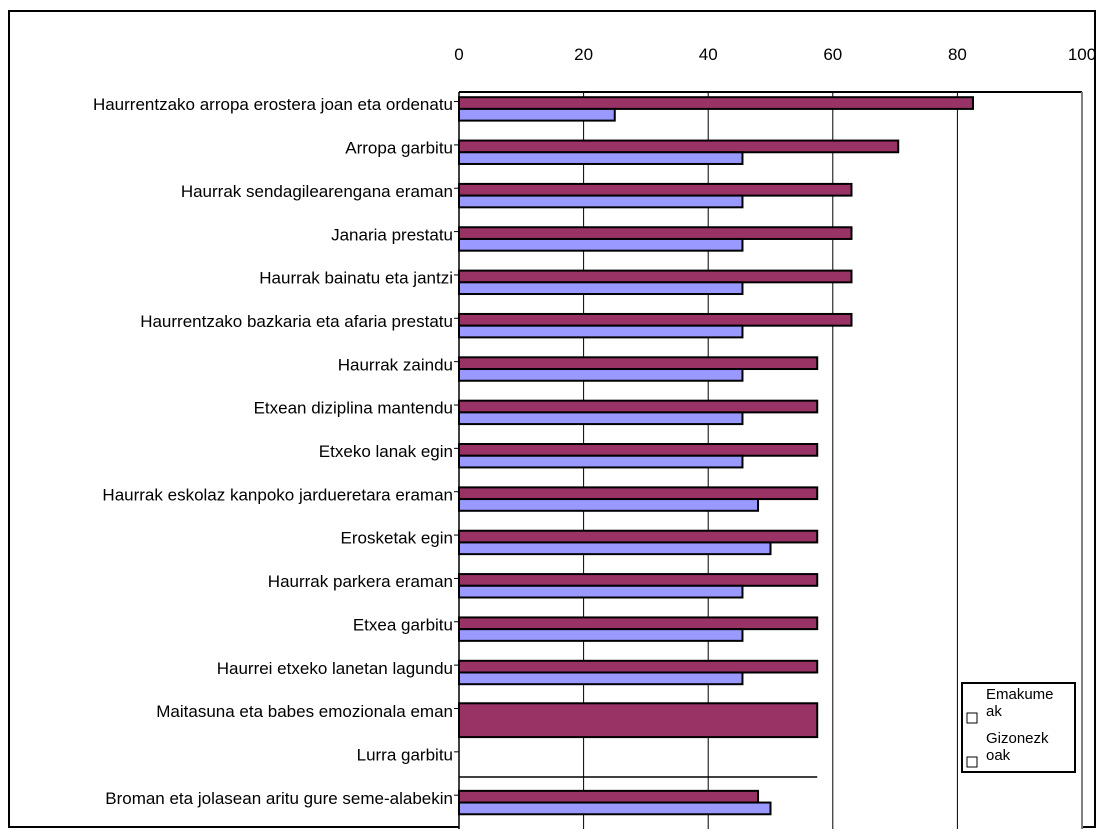 The height and width of the screenshot is (836, 1104). I want to click on category-label: Lurra garbitu, so click(405, 755).